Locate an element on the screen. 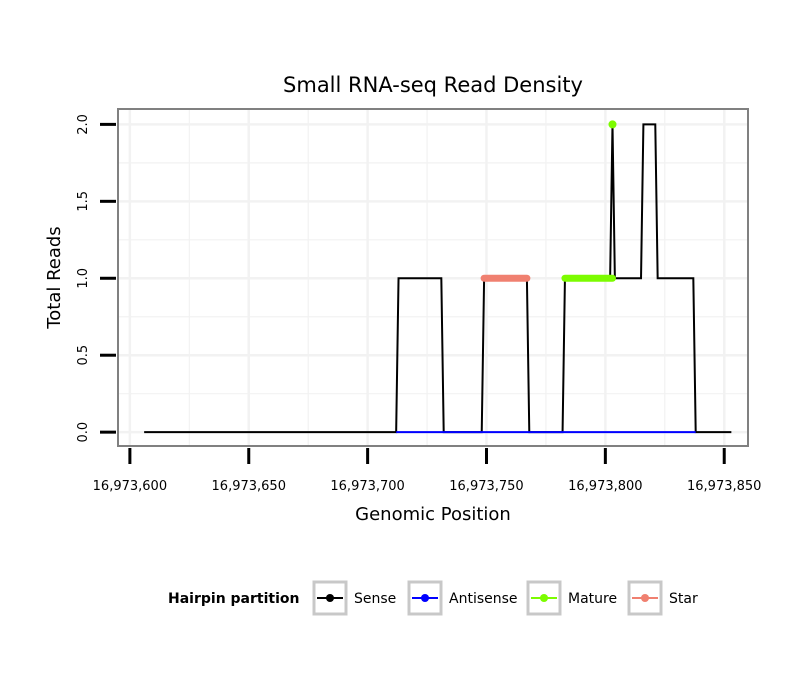 This screenshot has width=810, height=690. y-tick-label: 0.0 is located at coordinates (83, 432).